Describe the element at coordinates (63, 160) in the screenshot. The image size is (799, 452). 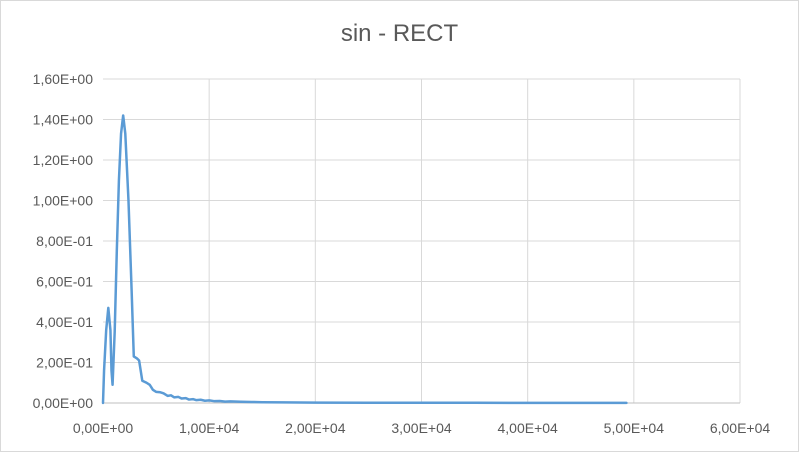
I see `y-tick-label: 1,20E+00` at that location.